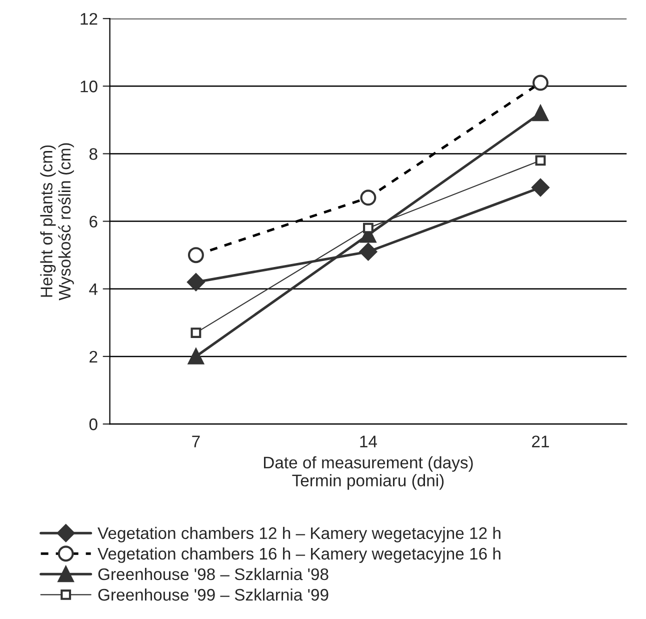  Describe the element at coordinates (94, 356) in the screenshot. I see `y-tick-label: 2` at that location.